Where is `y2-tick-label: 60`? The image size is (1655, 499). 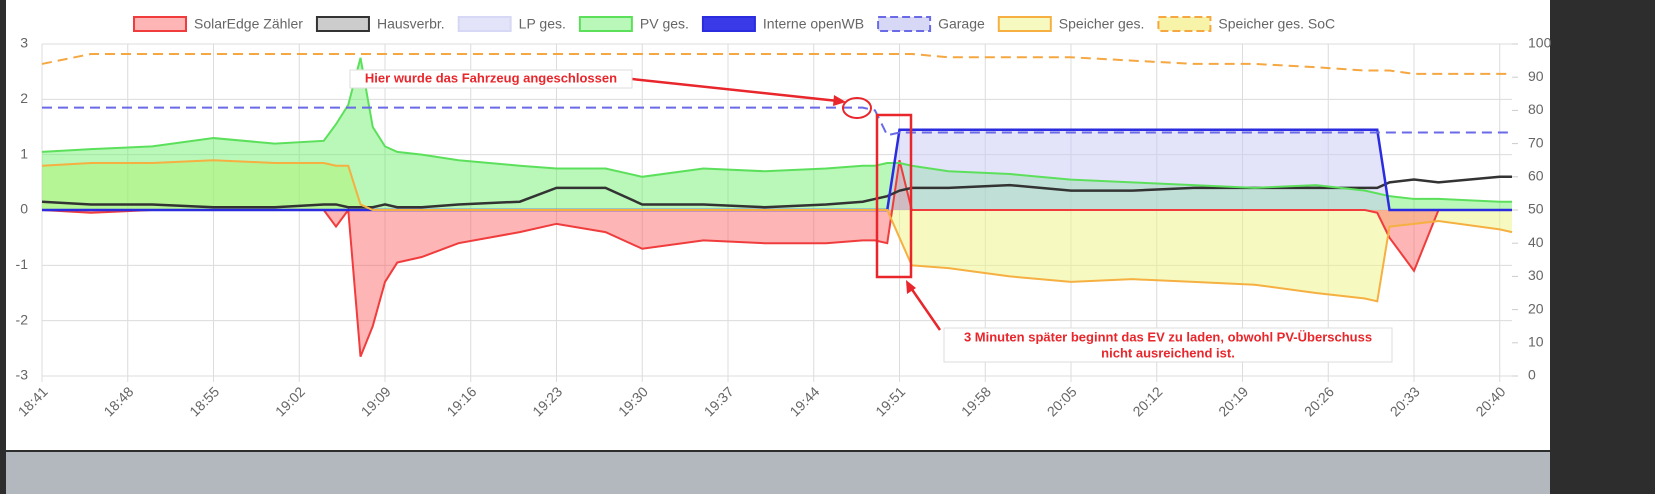 y2-tick-label: 60 is located at coordinates (1536, 176).